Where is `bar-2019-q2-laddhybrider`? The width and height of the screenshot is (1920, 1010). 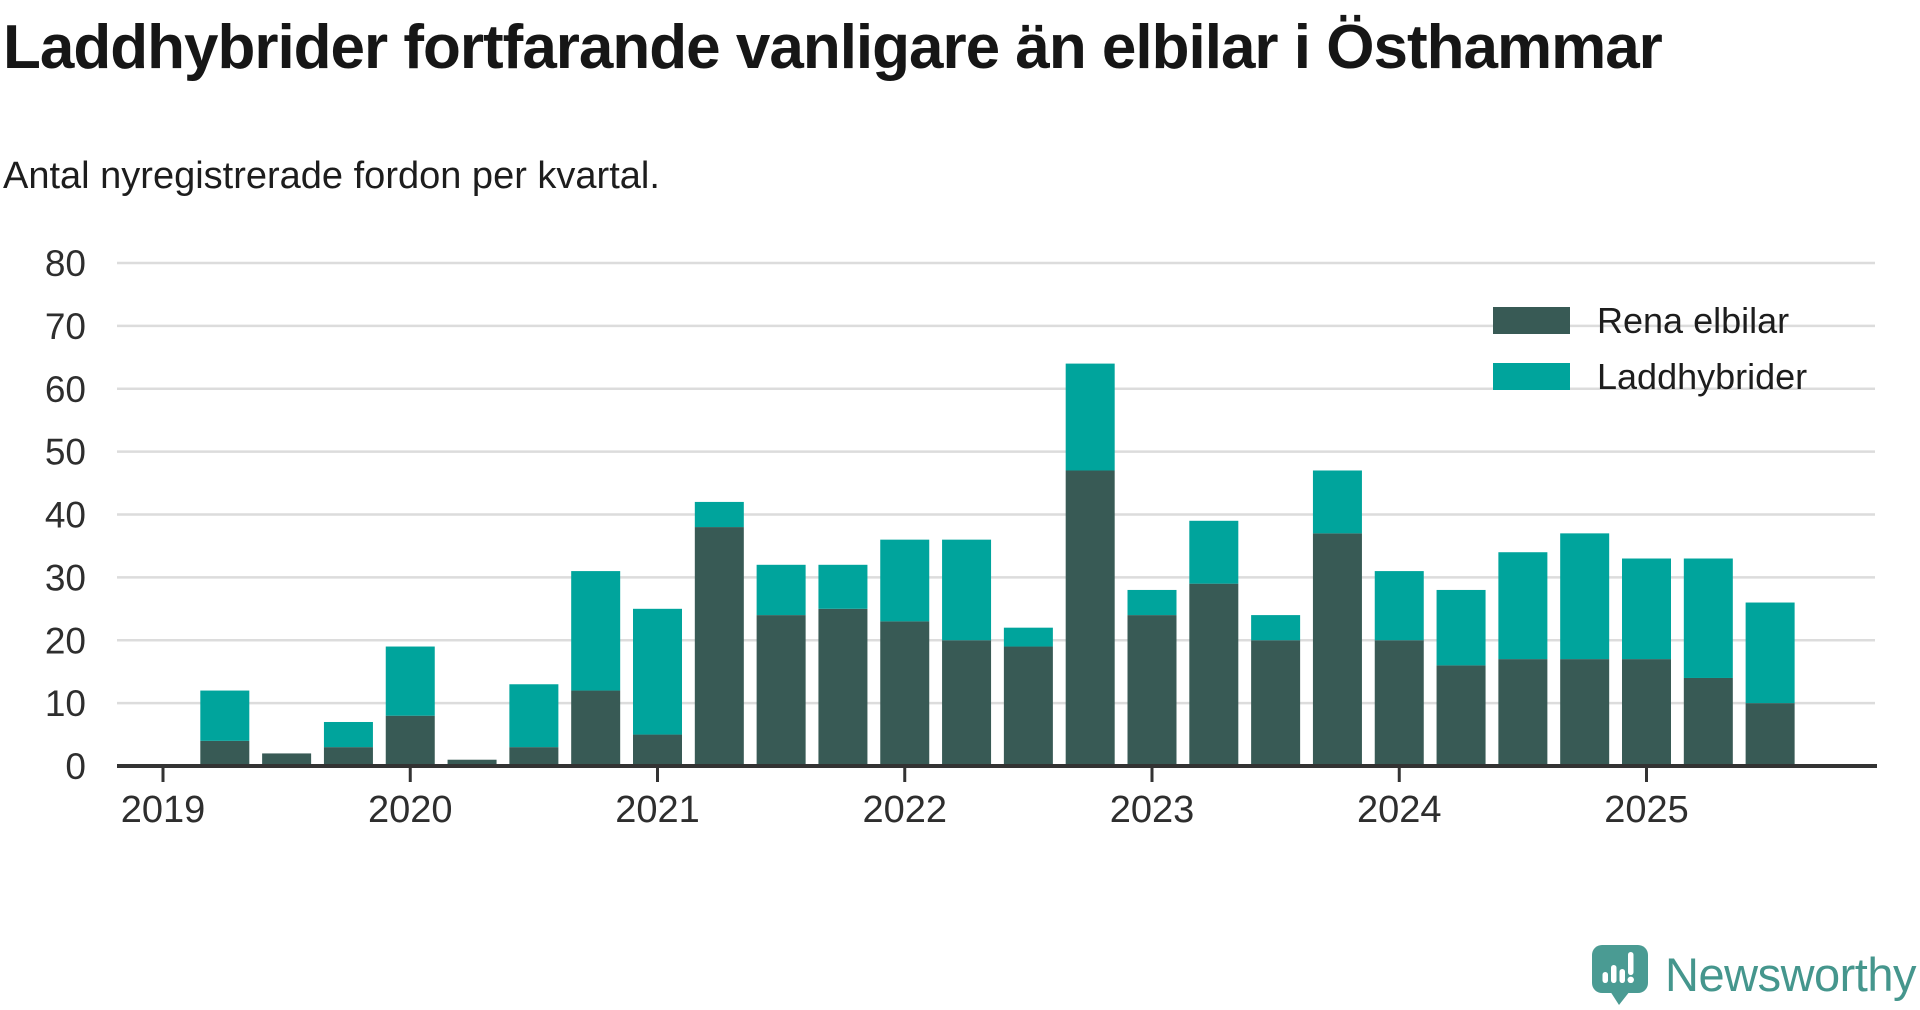 bar-2019-q2-laddhybrider is located at coordinates (225, 715).